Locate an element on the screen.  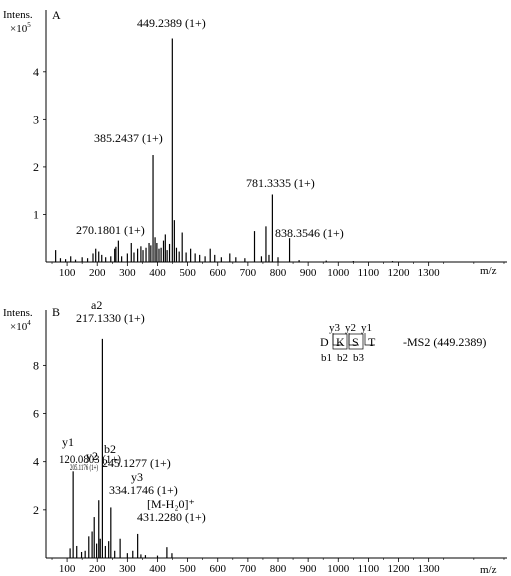
fragment-bracket is located at coordinates (369, 339).